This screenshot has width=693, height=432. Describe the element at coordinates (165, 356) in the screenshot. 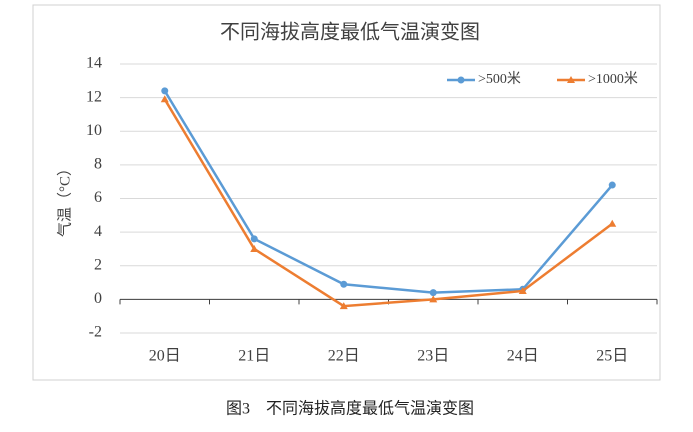

I see `x-tick-label: 20日` at that location.